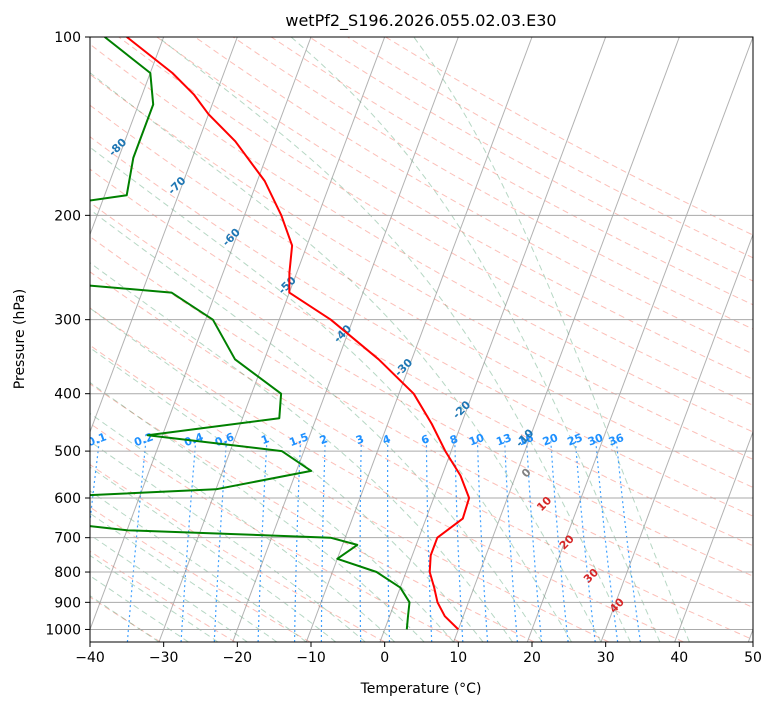  Describe the element at coordinates (67, 321) in the screenshot. I see `y-tick-label: 300` at that location.